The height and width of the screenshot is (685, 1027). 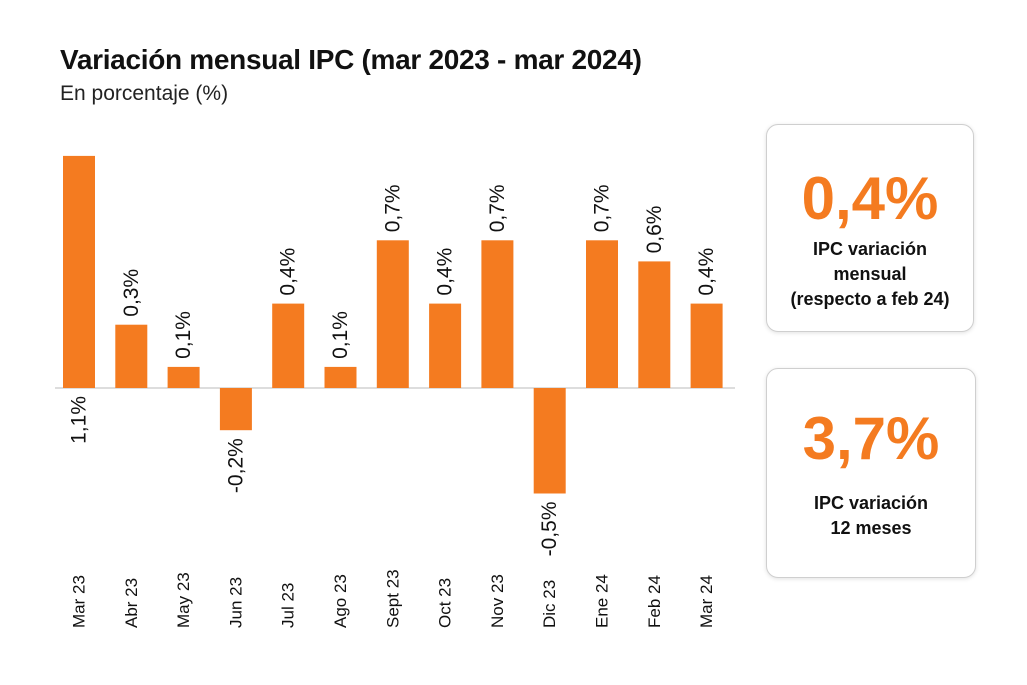 I want to click on category-label-3: Jun 23, so click(x=235, y=602).